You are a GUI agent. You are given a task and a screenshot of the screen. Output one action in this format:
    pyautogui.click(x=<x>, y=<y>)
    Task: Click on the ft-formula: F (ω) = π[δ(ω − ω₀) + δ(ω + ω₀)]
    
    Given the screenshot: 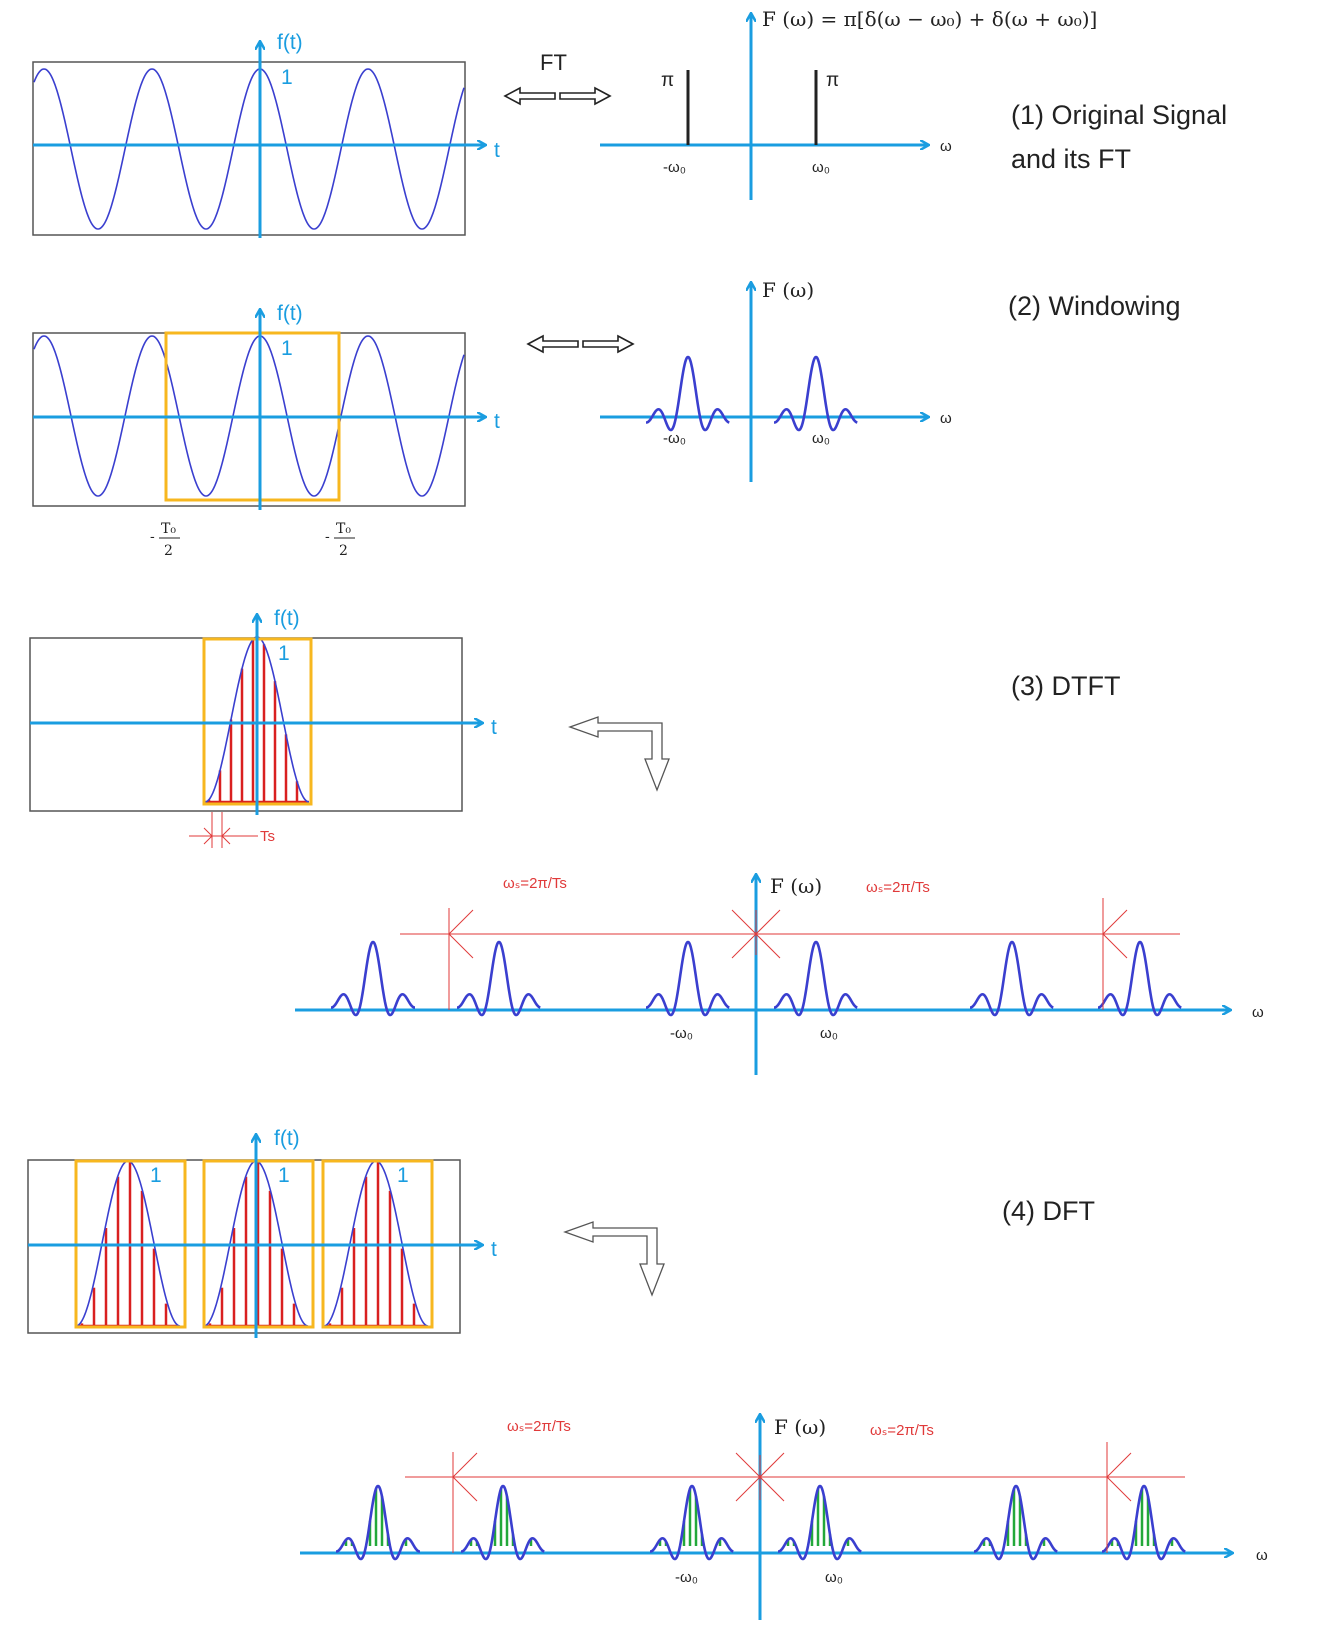 What is the action you would take?
    pyautogui.click(x=929, y=19)
    